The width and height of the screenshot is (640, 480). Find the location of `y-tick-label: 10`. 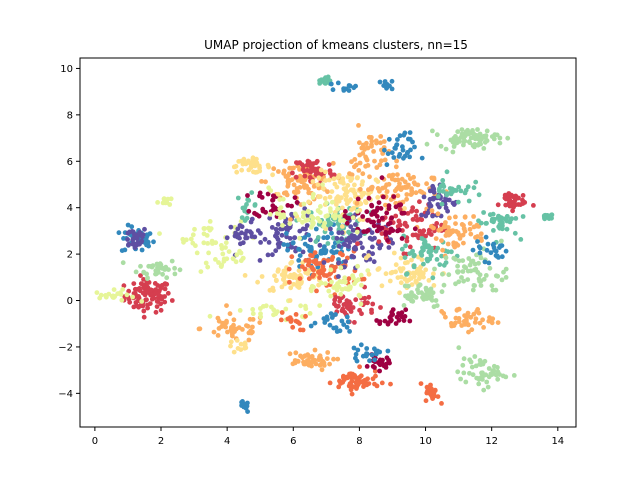

y-tick-label: 10 is located at coordinates (66, 69).